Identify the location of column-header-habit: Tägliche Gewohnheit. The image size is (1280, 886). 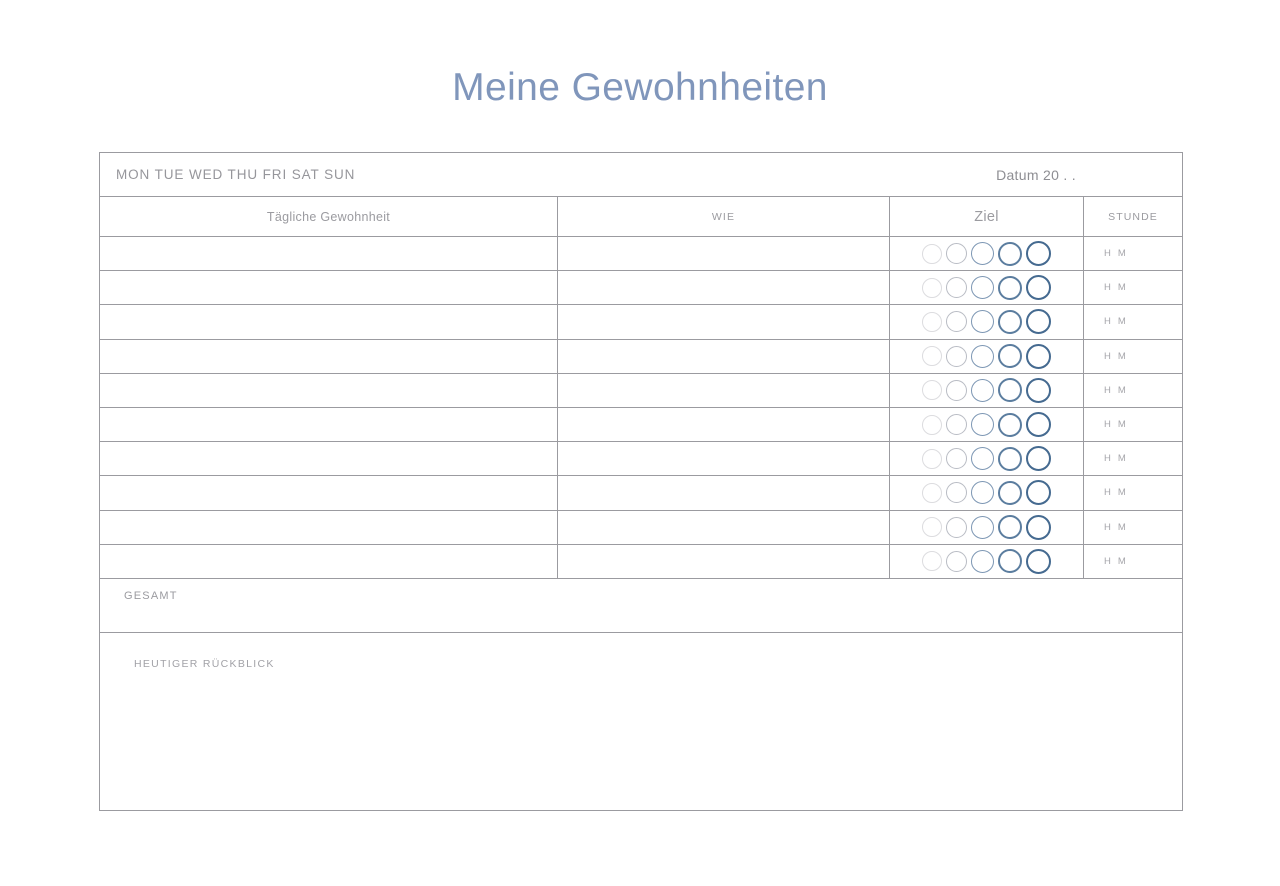
(329, 216).